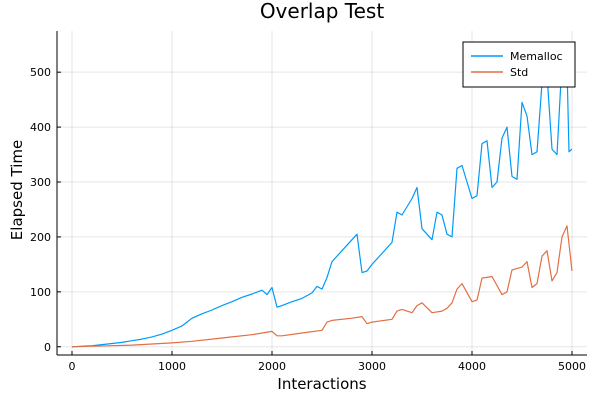  Describe the element at coordinates (372, 366) in the screenshot. I see `x-tick-label: 3000` at that location.